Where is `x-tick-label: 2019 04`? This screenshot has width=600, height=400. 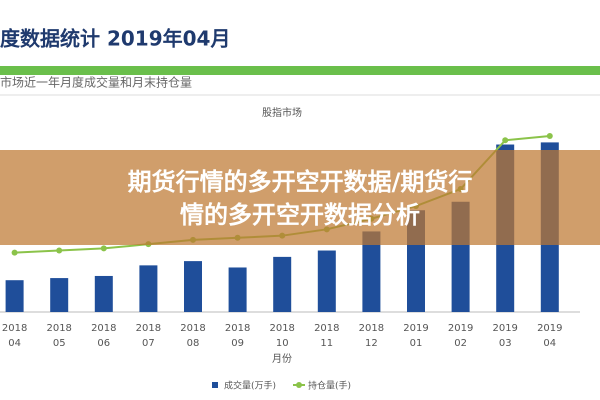
x-tick-label: 2019 04 is located at coordinates (549, 336).